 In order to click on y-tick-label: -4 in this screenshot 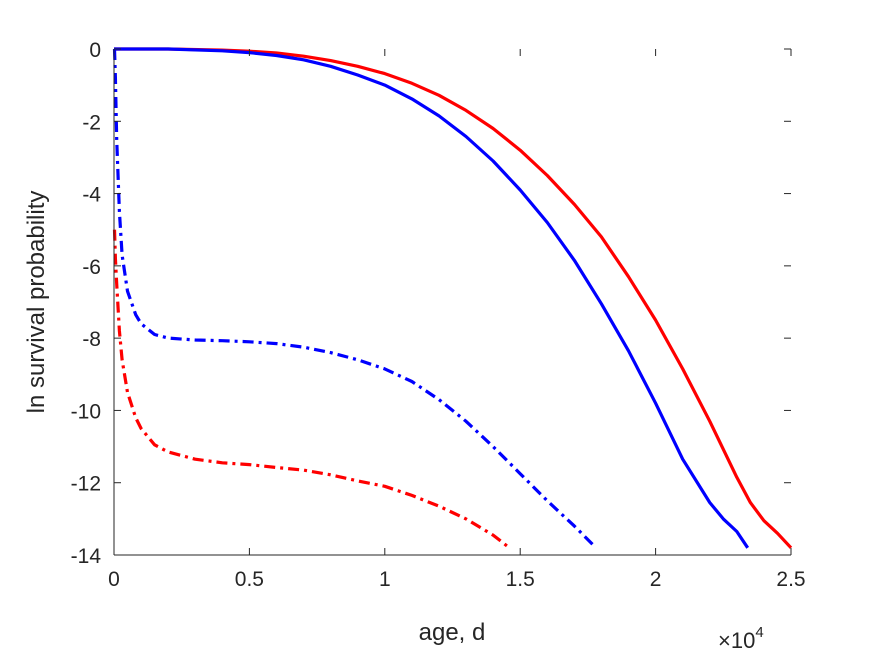, I will do `click(91, 195)`.